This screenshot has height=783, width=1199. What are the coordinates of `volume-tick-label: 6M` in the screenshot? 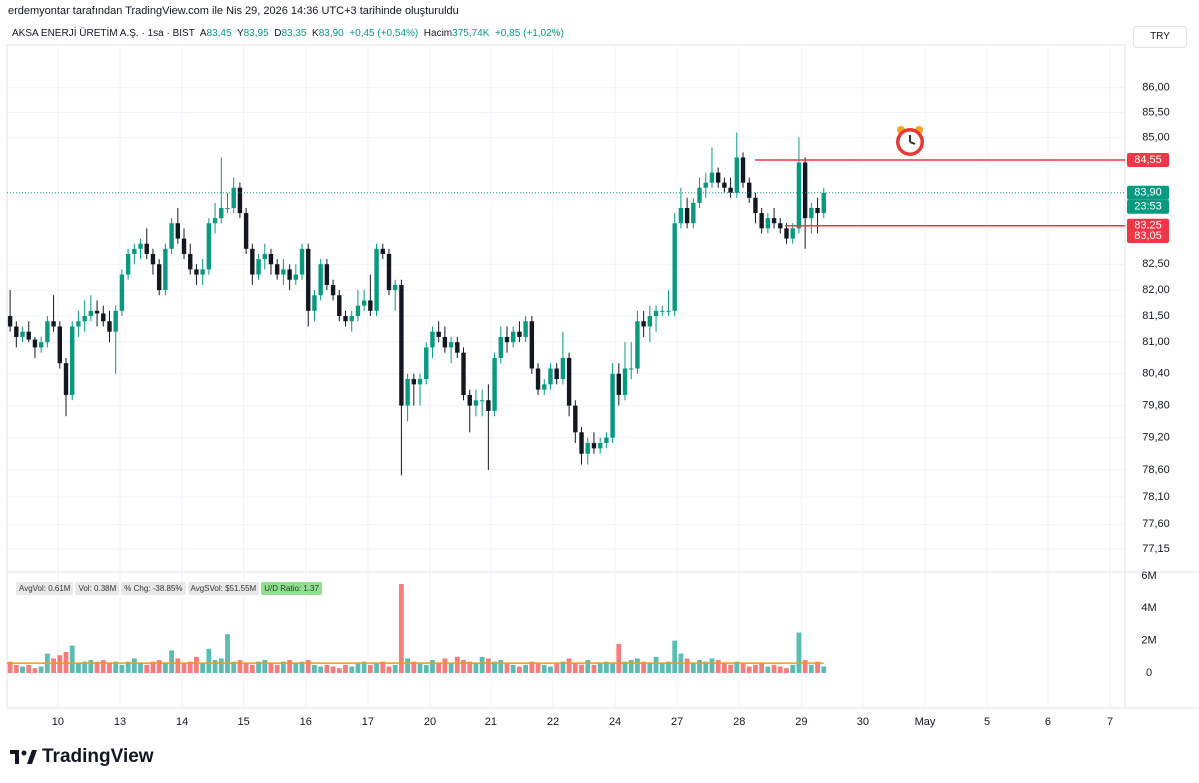 It's located at (1148, 576).